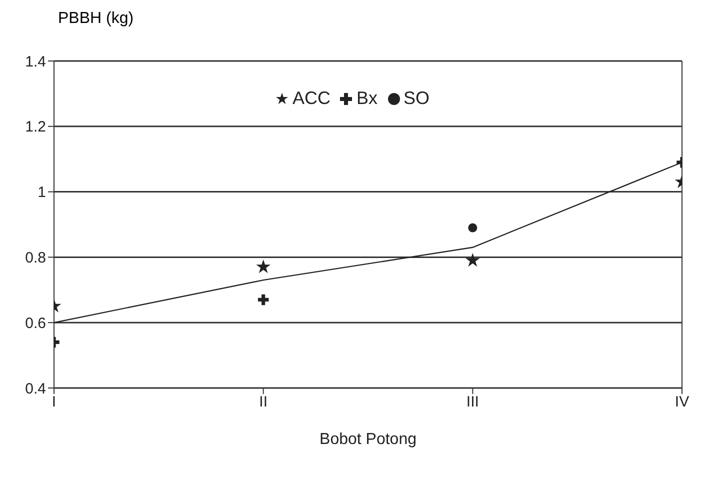  I want to click on legend-label: Bx, so click(367, 98).